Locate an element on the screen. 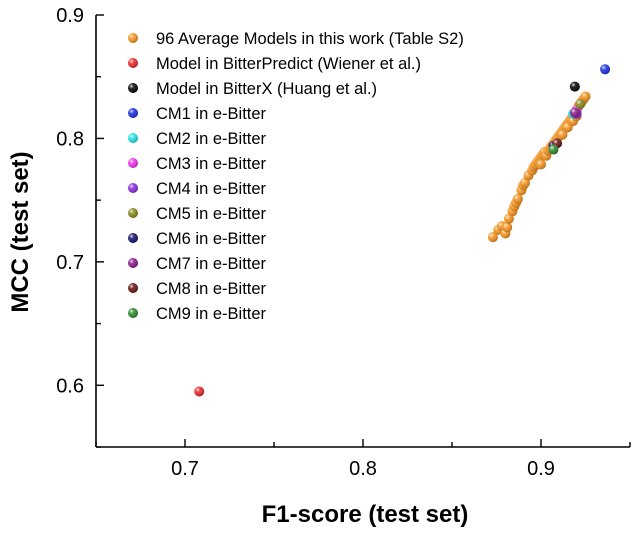 The width and height of the screenshot is (638, 533). legend-item: CM8 in e-Bitter is located at coordinates (197, 289).